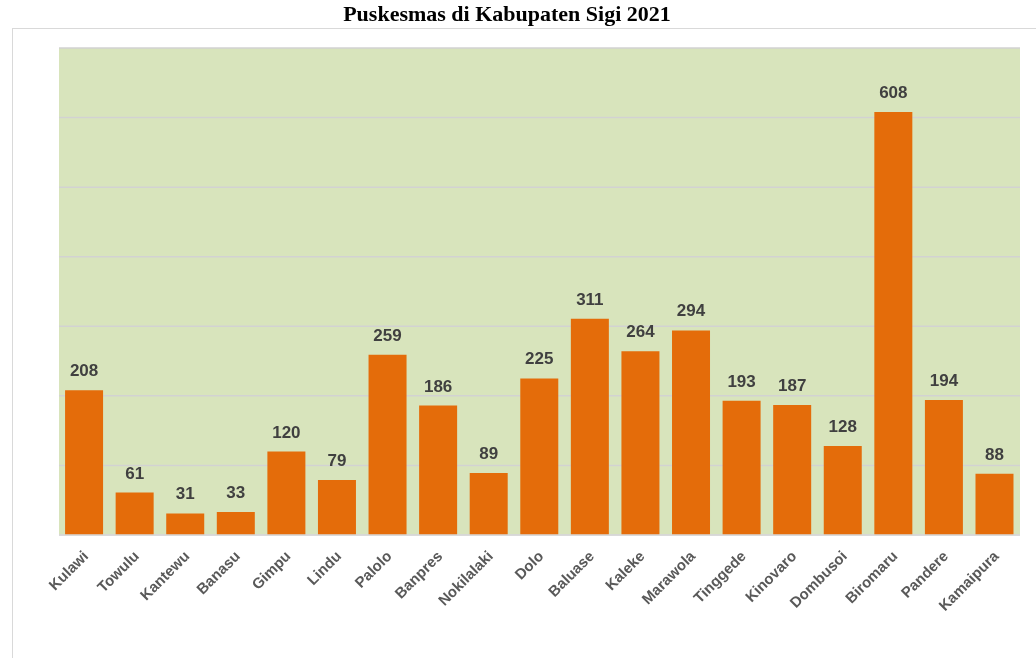 Image resolution: width=1036 pixels, height=658 pixels. Describe the element at coordinates (507, 13) in the screenshot. I see `chart-title: Puskesmas di Kabupaten Sigi 2021` at that location.